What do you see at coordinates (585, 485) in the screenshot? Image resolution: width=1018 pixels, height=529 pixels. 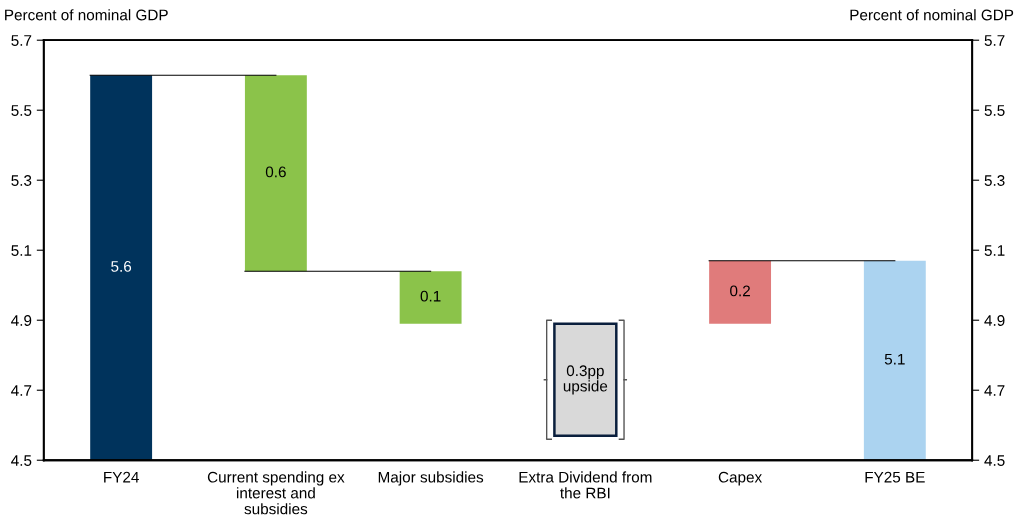 I see `x-tick-label: Extra Dividend from the RBI` at bounding box center [585, 485].